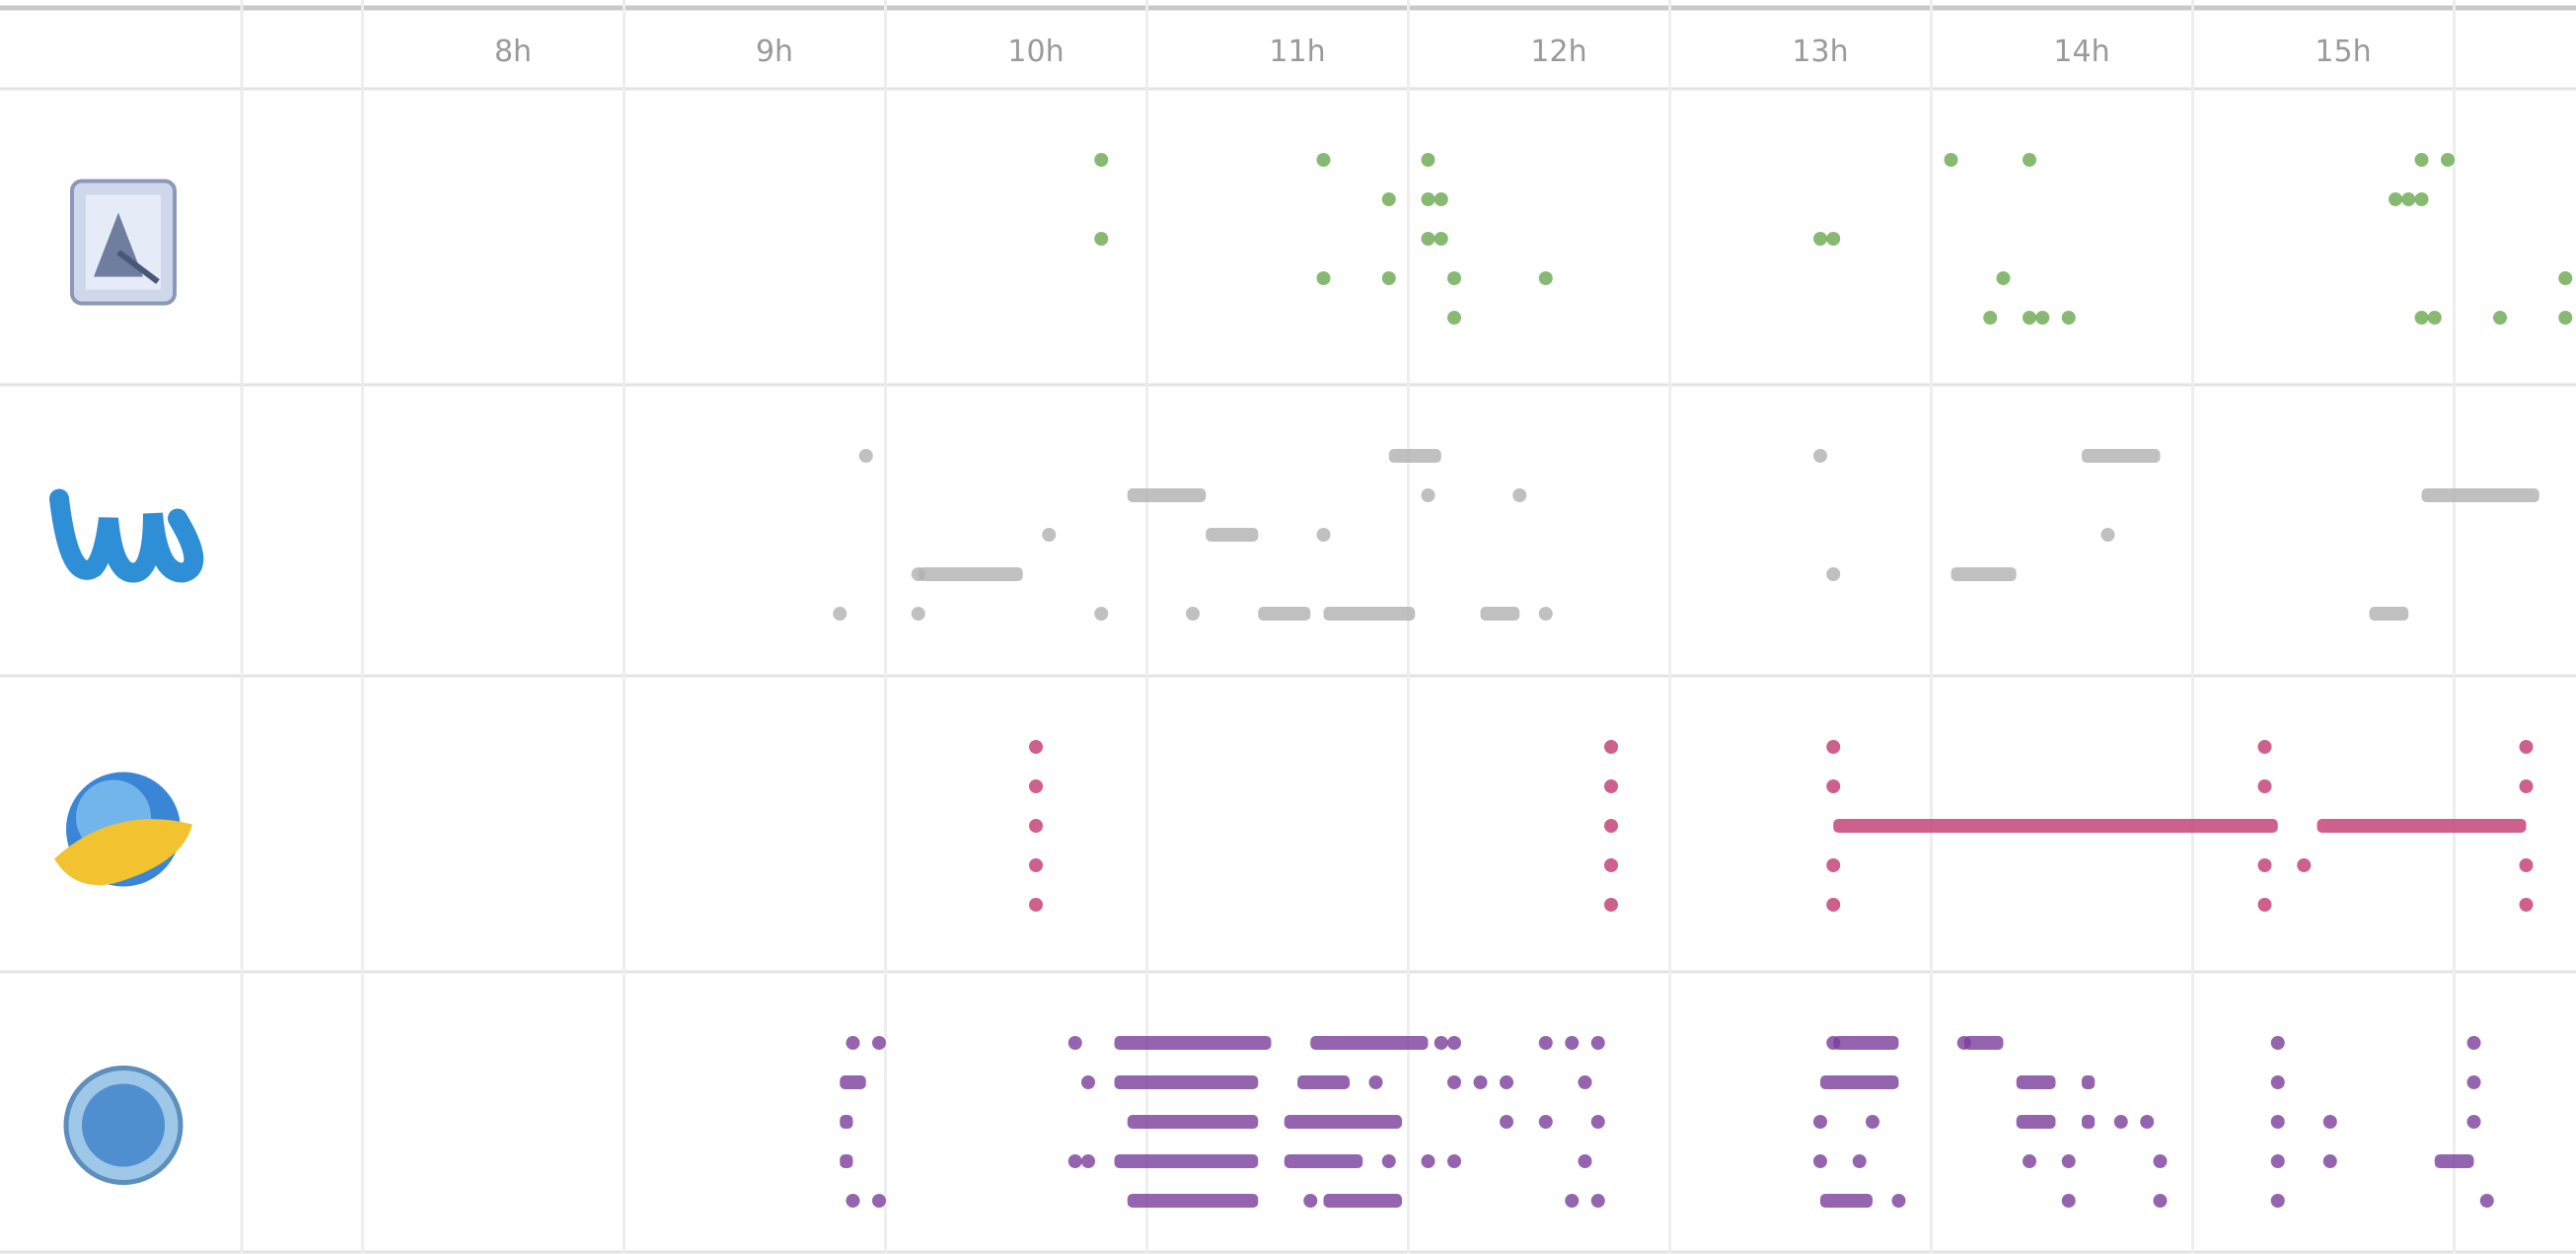 The height and width of the screenshot is (1254, 2576). Describe the element at coordinates (2081, 52) in the screenshot. I see `x-tick-label: 14h` at that location.